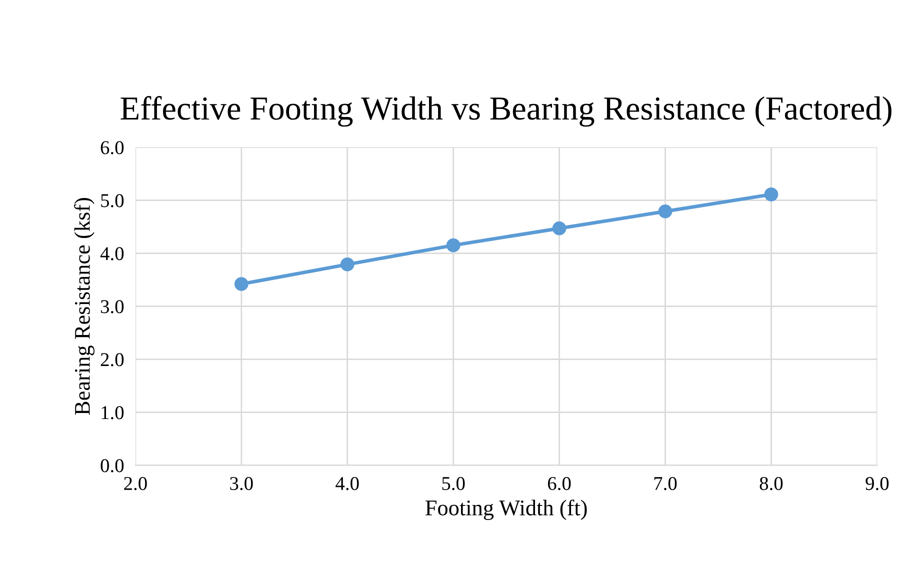  Describe the element at coordinates (84, 306) in the screenshot. I see `y-axis-title: Bearing Resistance (ksf)` at that location.